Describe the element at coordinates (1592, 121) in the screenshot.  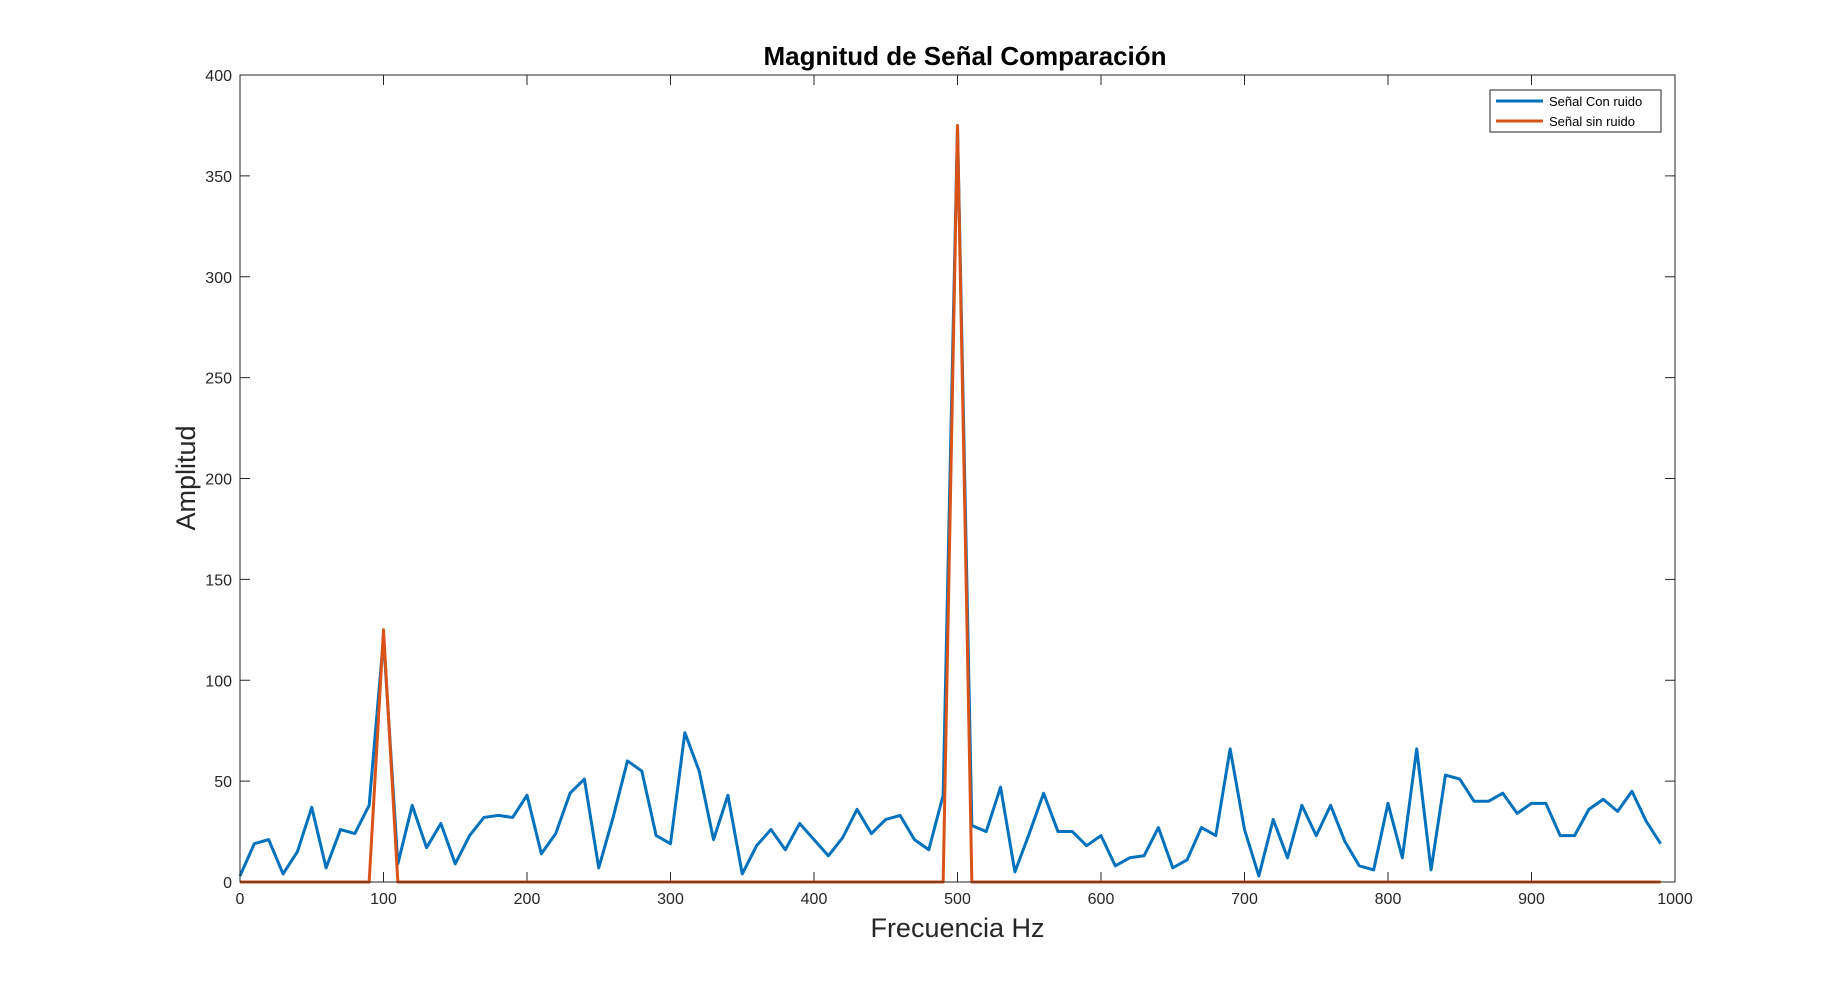
I see `legend-label-sin-ruido: Señal sin ruido` at that location.